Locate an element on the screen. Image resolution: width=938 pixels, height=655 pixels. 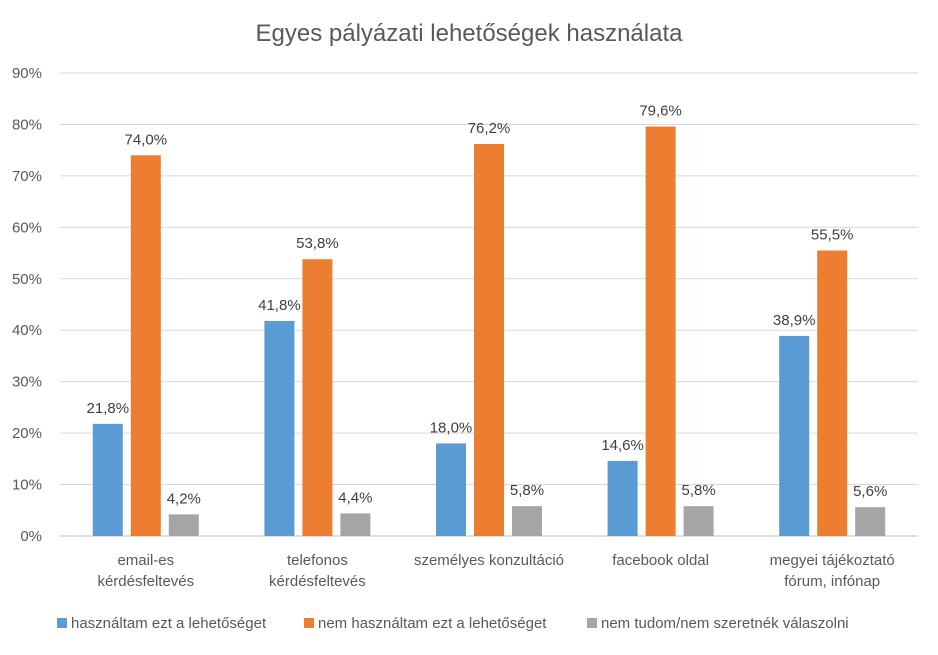
legend-item: használtam ezt a lehetőséget is located at coordinates (162, 623).